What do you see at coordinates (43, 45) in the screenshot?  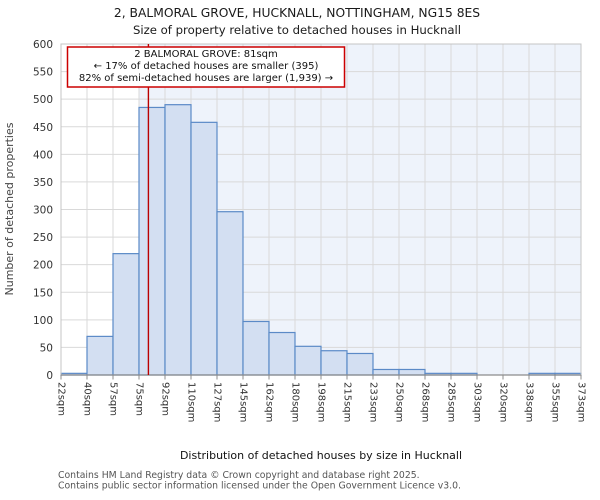 I see `y-tick-label: 600` at bounding box center [43, 45].